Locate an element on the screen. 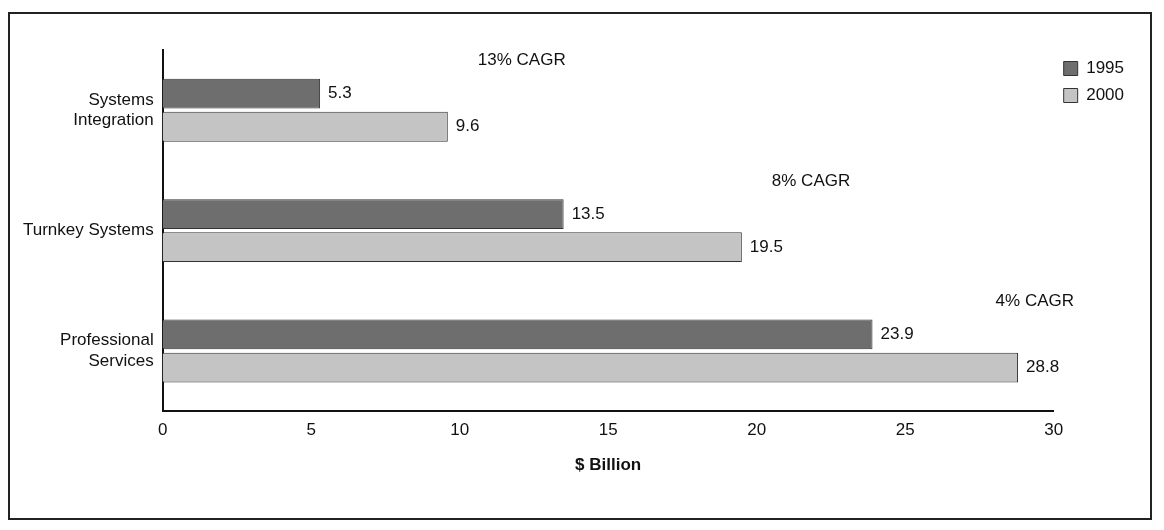 This screenshot has width=1164, height=530. data-label: 5.3 is located at coordinates (340, 93).